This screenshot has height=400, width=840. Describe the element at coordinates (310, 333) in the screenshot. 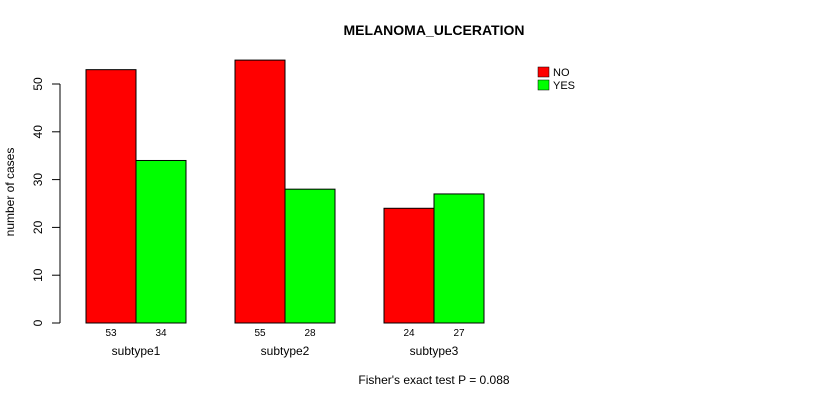

I see `bar-value-label: 28` at that location.